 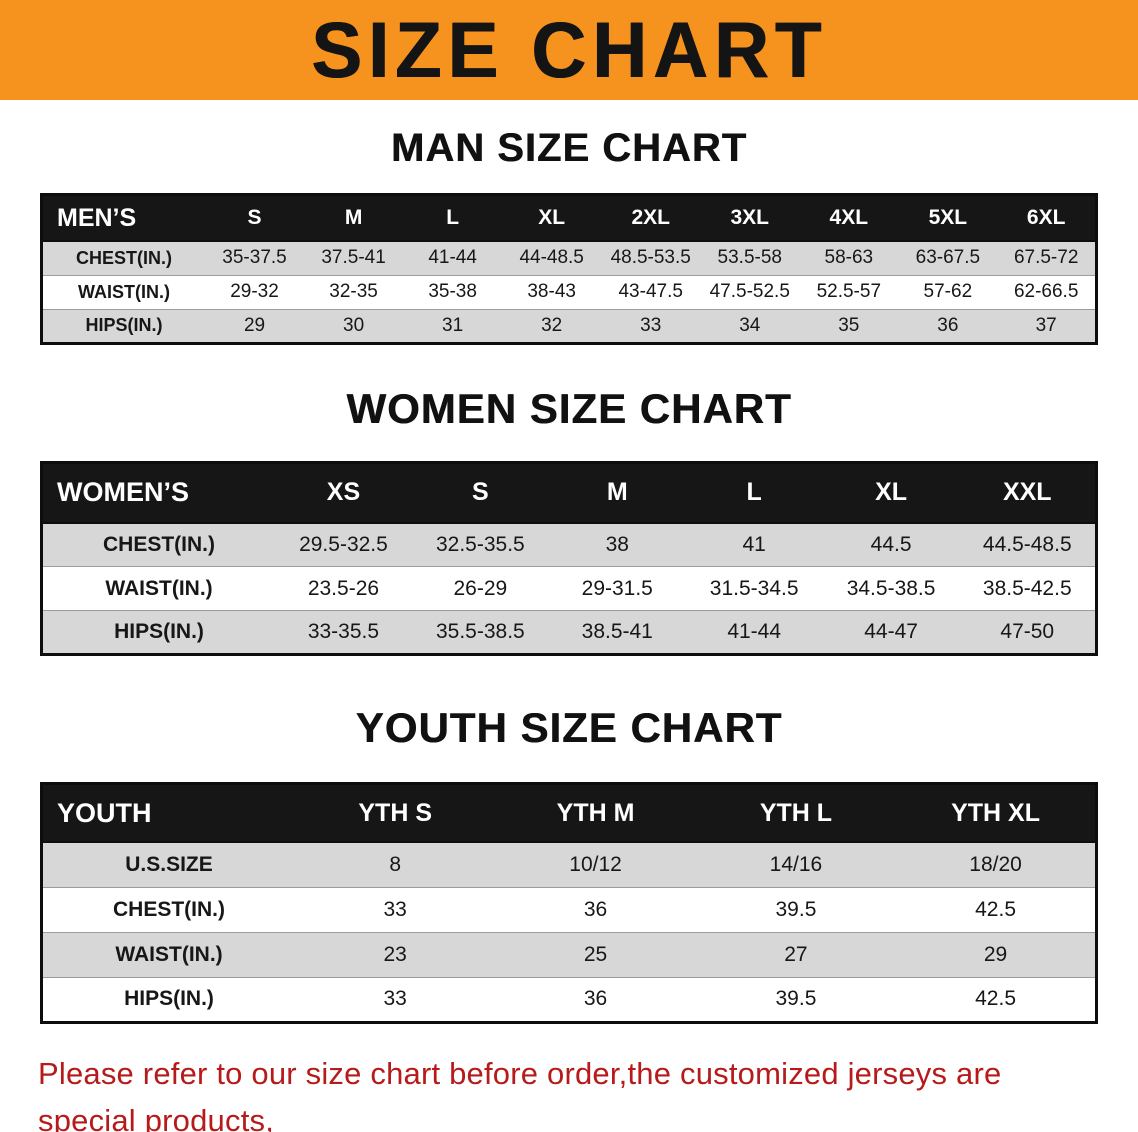 I want to click on size-column-header: 5XL, so click(x=948, y=218).